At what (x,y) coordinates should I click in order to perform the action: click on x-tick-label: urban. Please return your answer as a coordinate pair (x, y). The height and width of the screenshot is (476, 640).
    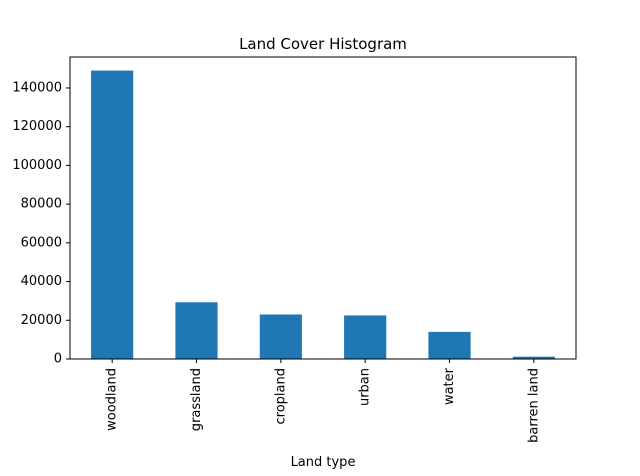
    Looking at the image, I should click on (365, 387).